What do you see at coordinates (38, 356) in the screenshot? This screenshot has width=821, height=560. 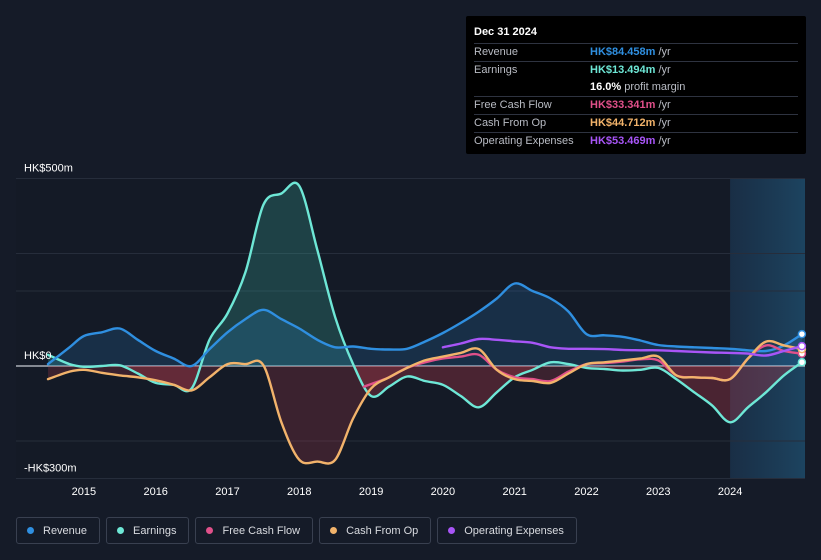 I see `y-tick-label: HK$0` at bounding box center [38, 356].